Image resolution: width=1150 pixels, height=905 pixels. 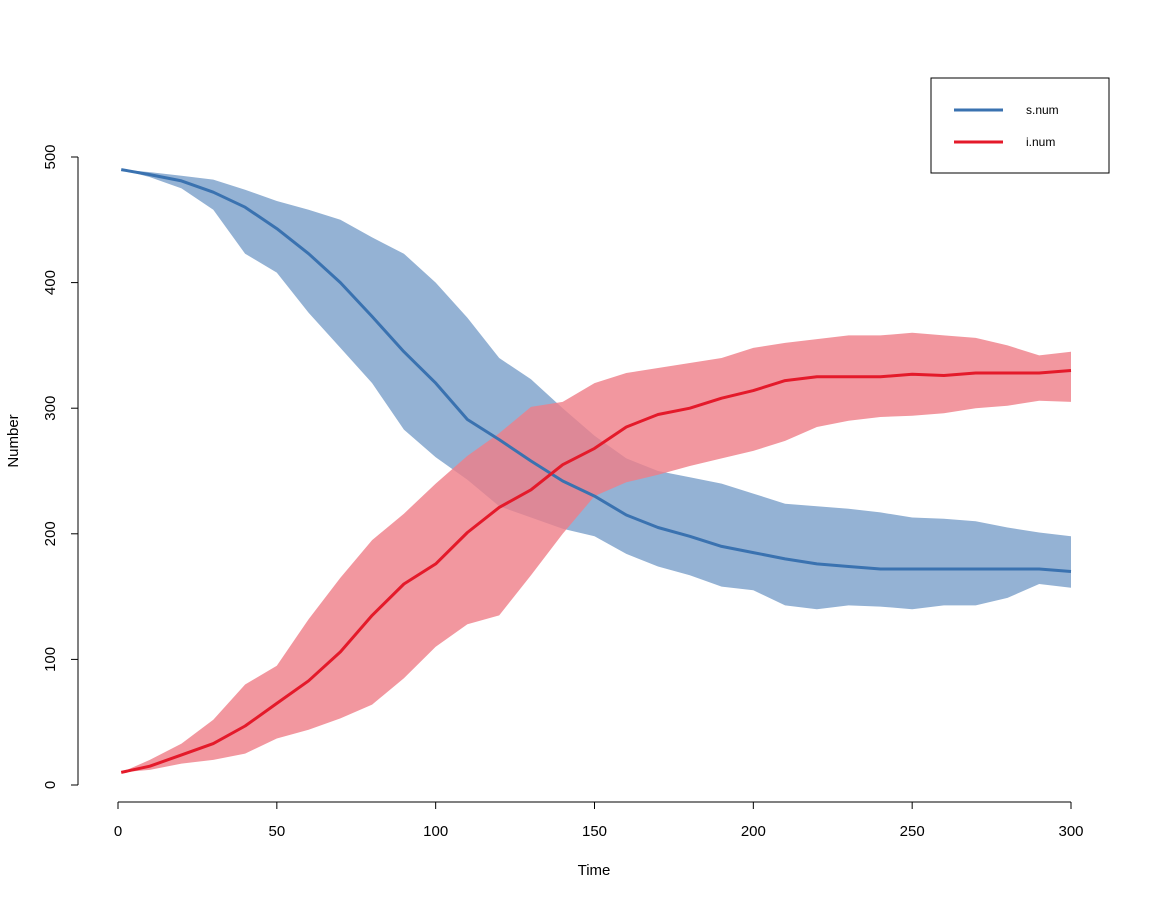 I want to click on legend-box, so click(x=1020, y=125).